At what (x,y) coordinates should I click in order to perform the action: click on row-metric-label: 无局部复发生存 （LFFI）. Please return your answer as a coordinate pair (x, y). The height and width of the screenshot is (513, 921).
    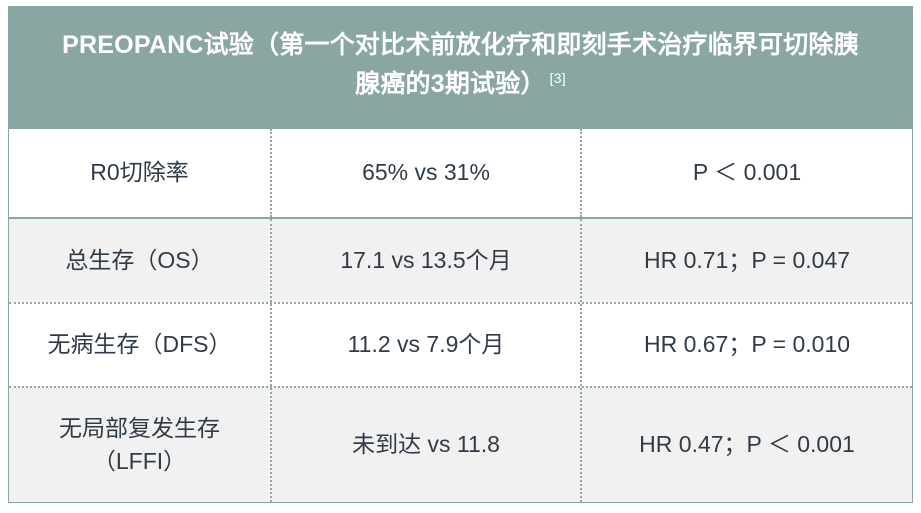
    Looking at the image, I should click on (139, 445).